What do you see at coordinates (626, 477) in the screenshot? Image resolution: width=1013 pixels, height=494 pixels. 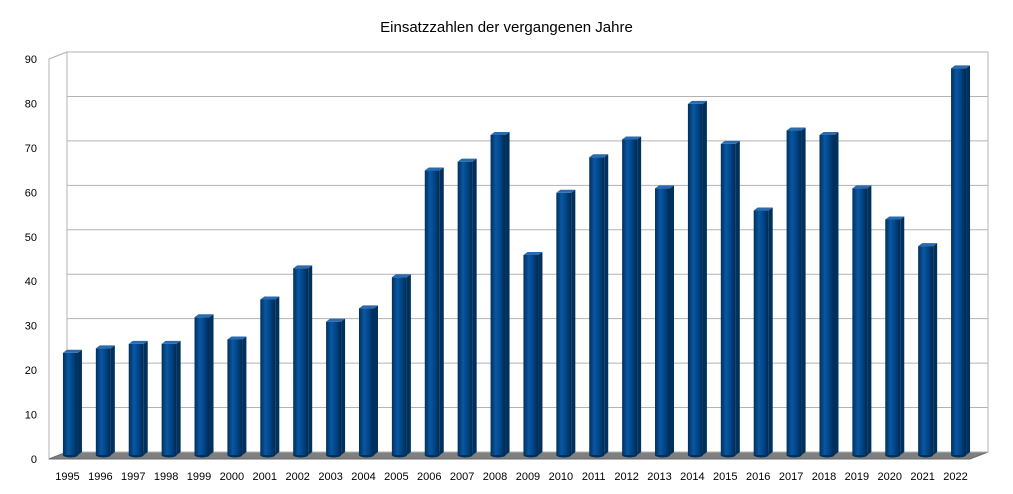 I see `x-tick-label: 2012` at bounding box center [626, 477].